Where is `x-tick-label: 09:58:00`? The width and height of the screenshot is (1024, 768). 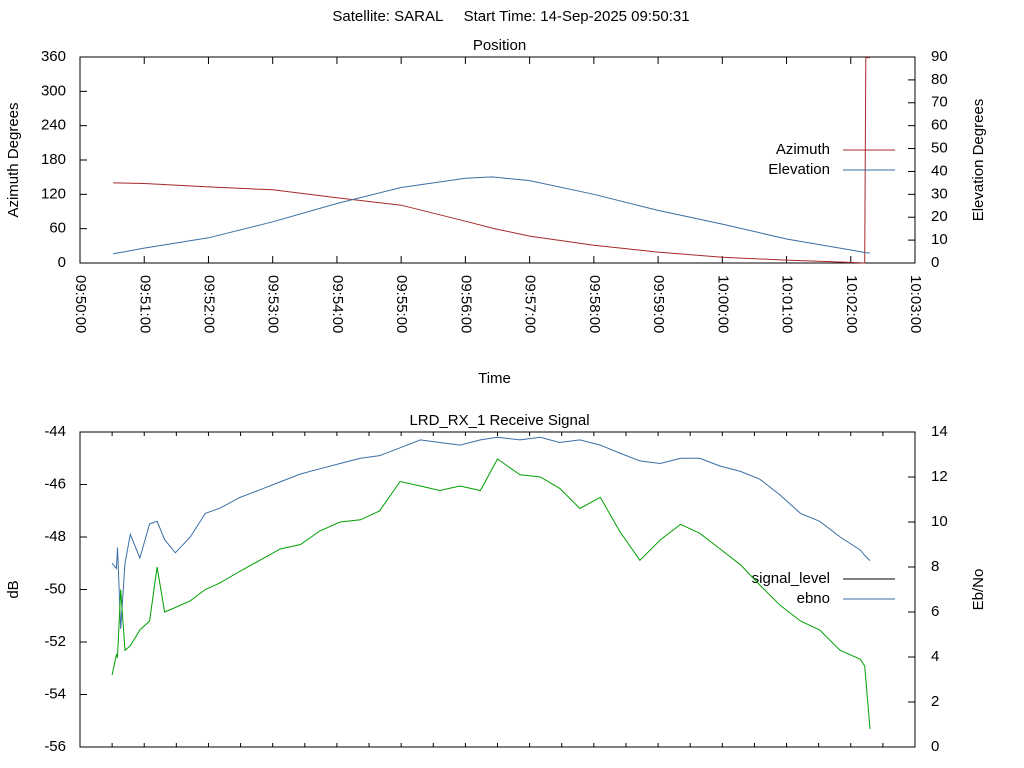
x-tick-label: 09:58:00 is located at coordinates (594, 304).